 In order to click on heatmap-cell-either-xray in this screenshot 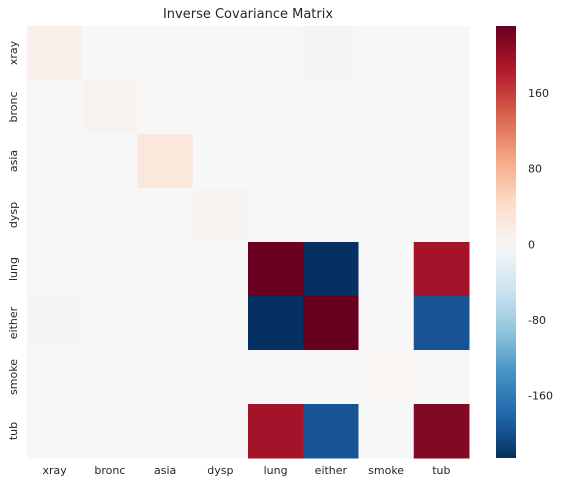, I will do `click(55, 323)`.